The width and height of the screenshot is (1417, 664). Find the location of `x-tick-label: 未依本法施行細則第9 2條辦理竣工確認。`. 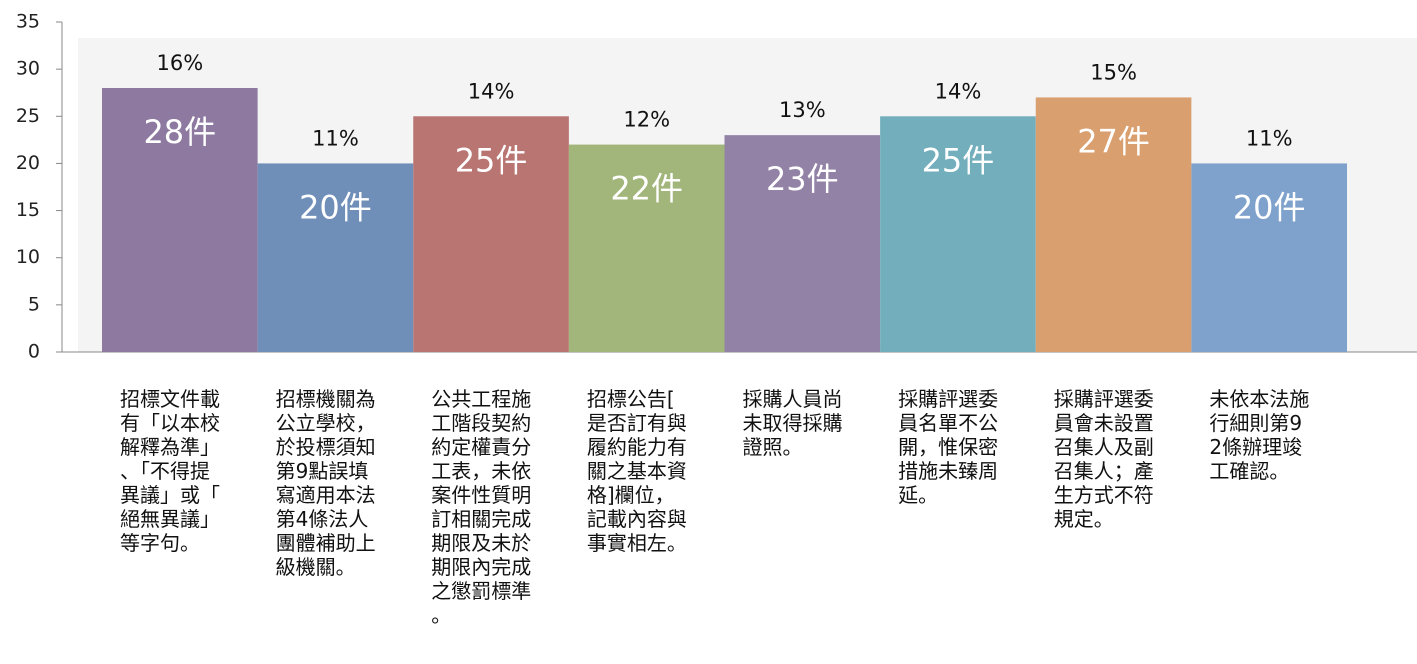

x-tick-label: 未依本法施行細則第9 2條辦理竣工確認。 is located at coordinates (1259, 435).